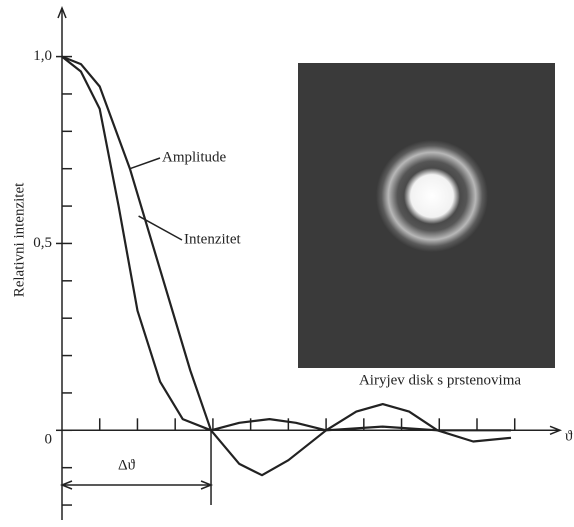 This screenshot has height=527, width=574. Describe the element at coordinates (556, 430) in the screenshot. I see `x-axis-arrow` at that location.